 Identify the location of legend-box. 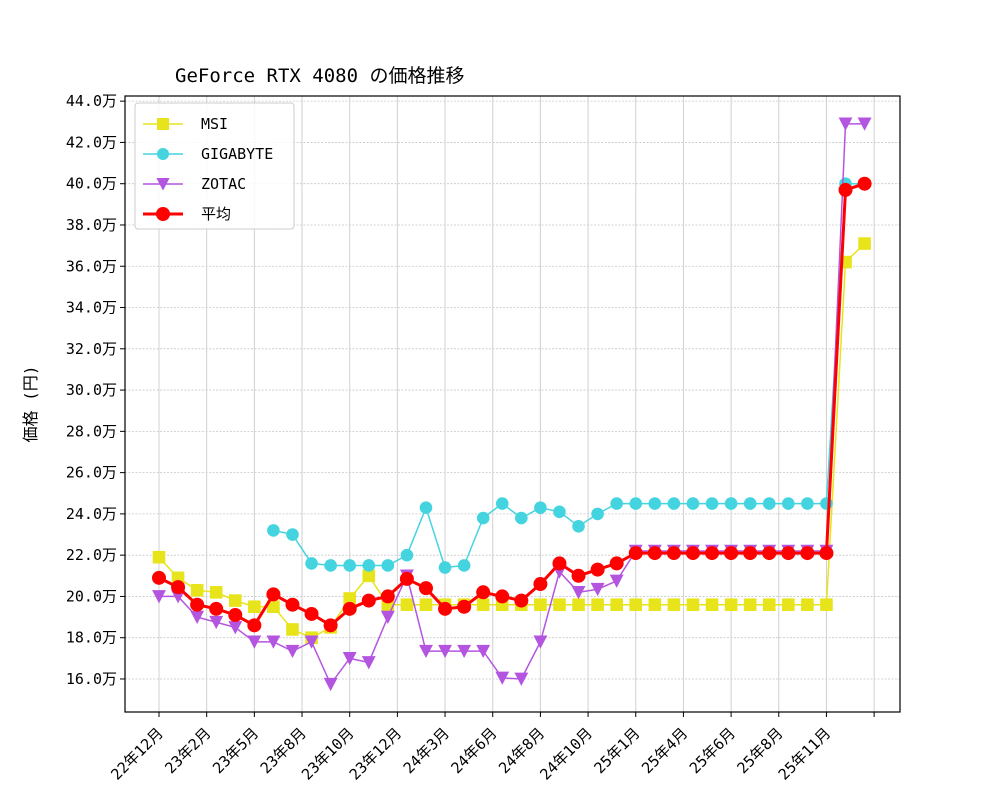
(214, 166).